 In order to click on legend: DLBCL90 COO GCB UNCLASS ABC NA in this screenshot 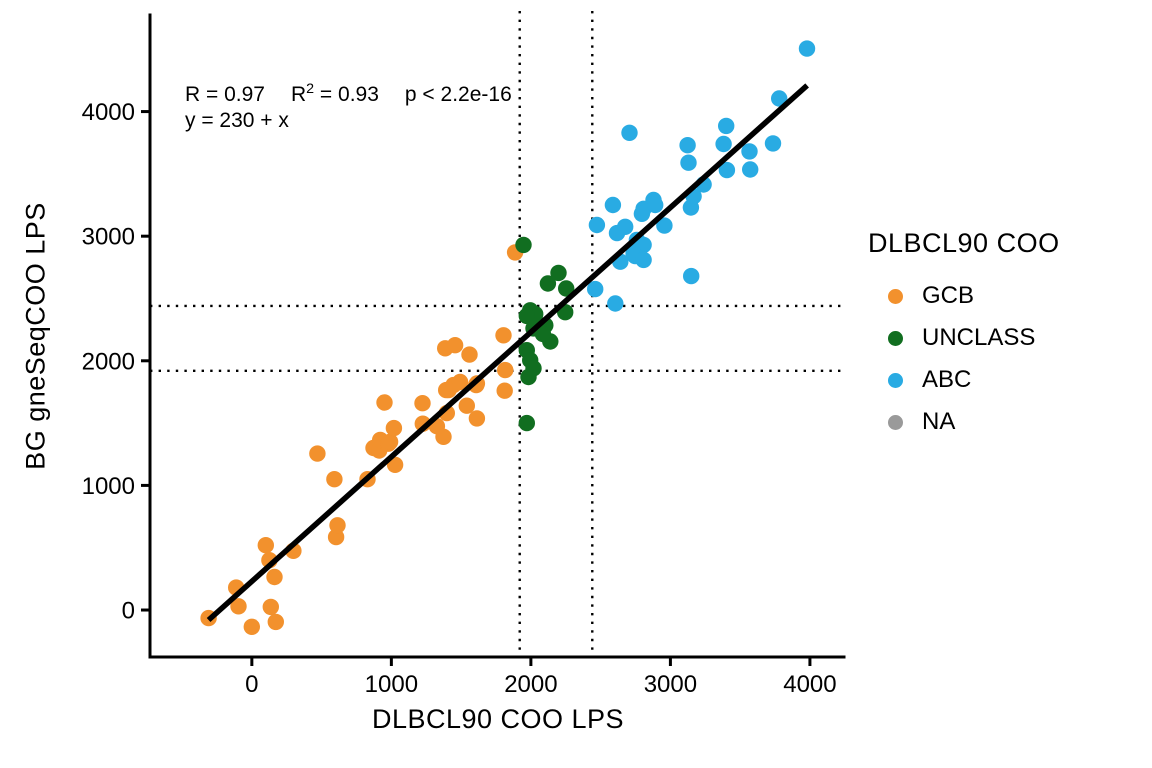, I will do `click(964, 335)`.